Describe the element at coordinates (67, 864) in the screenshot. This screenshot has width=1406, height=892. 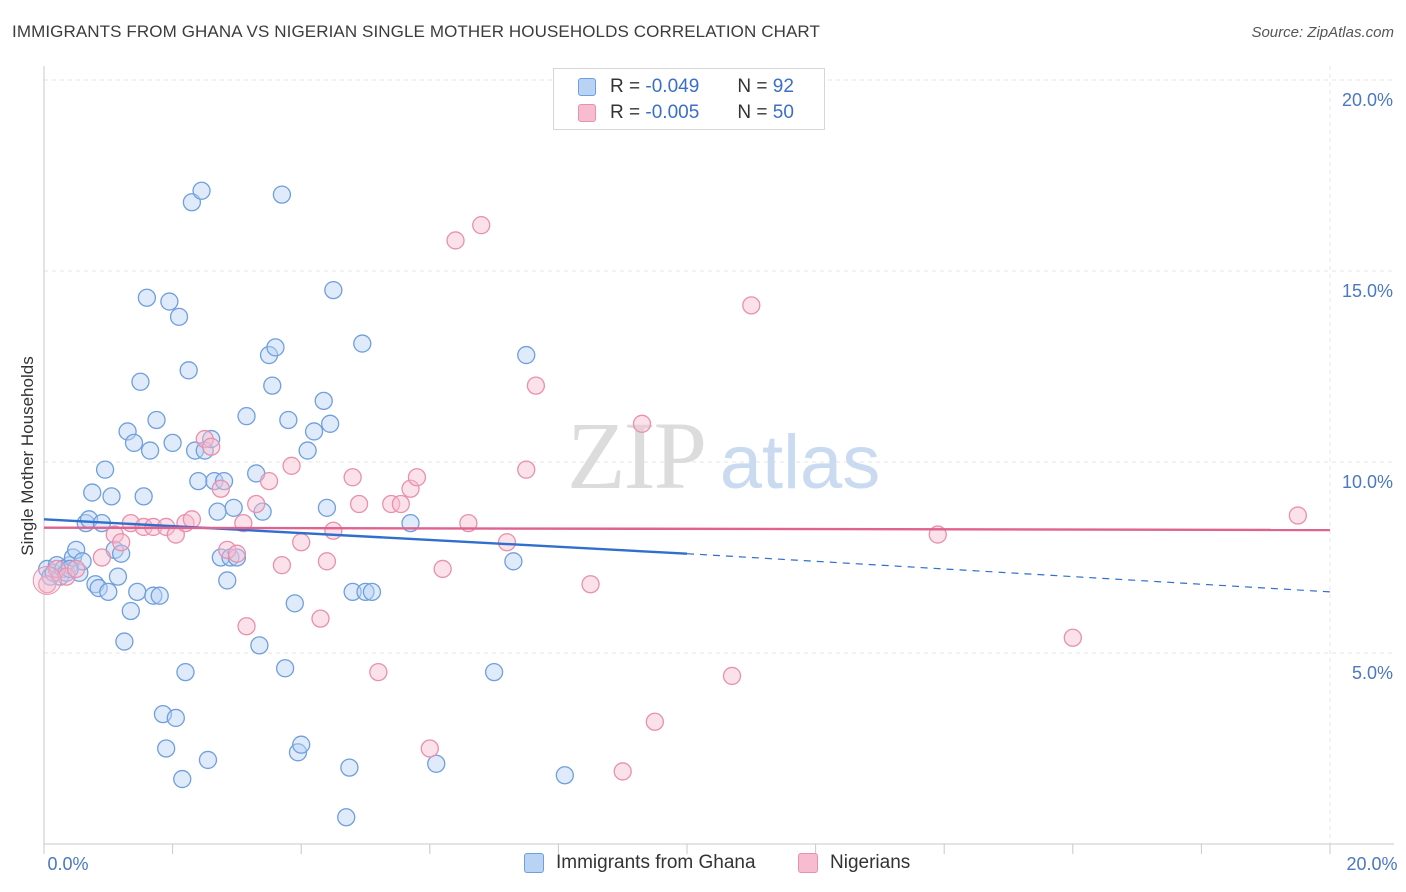
I see `x-tick-label: 0.0%` at that location.